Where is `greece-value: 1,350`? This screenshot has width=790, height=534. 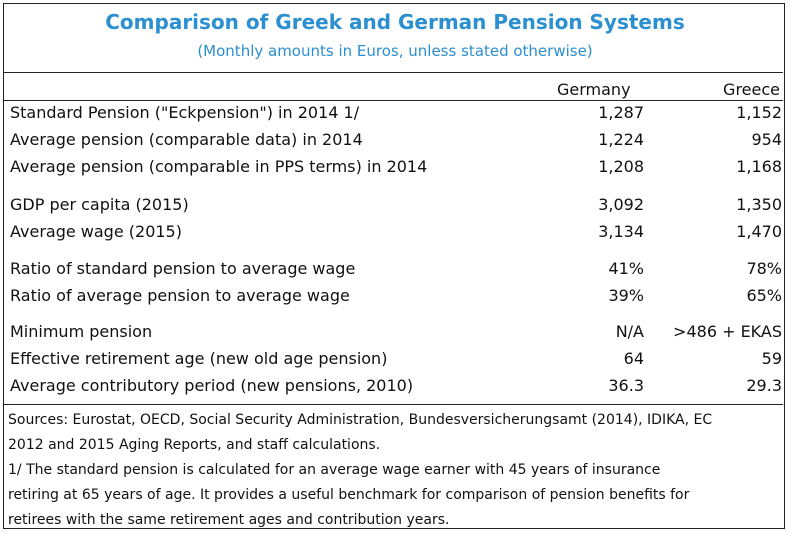 greece-value: 1,350 is located at coordinates (759, 204).